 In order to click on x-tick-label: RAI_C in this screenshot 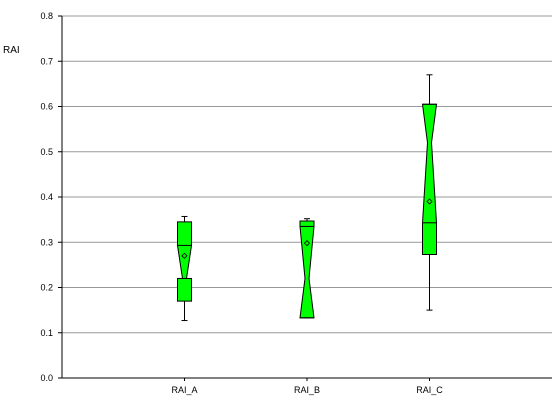, I will do `click(429, 390)`.